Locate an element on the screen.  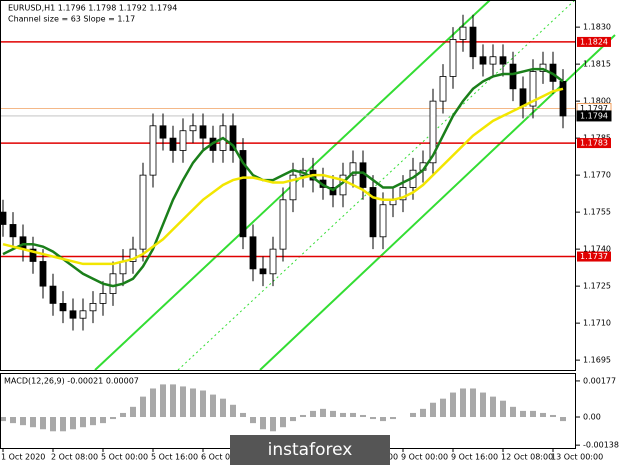
x-tick-label: 12 Oct 08:00 is located at coordinates (527, 457).